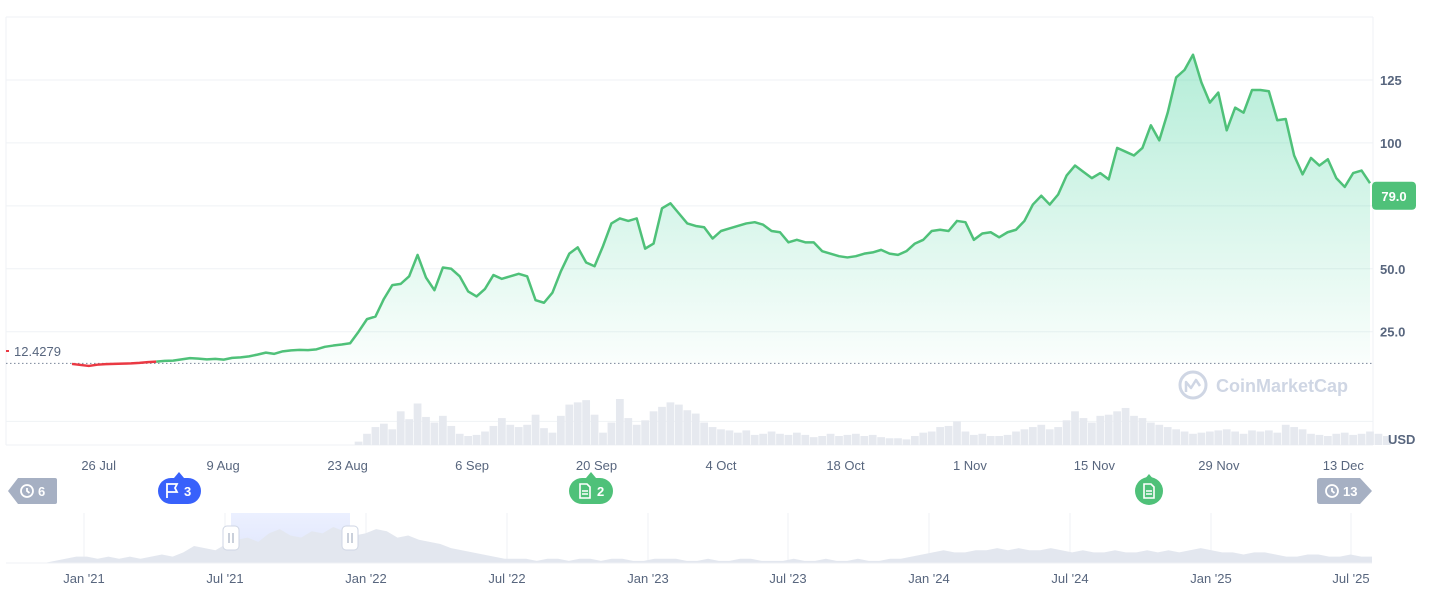 This screenshot has height=609, width=1442. Describe the element at coordinates (231, 538) in the screenshot. I see `range-handle-left` at that location.